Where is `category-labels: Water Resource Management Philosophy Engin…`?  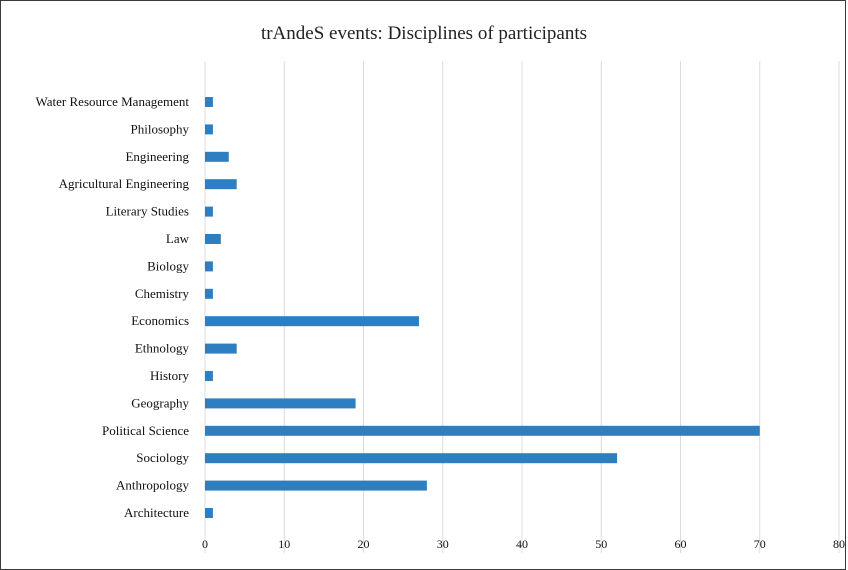
category-labels: Water Resource Management Philosophy Engin… is located at coordinates (113, 307).